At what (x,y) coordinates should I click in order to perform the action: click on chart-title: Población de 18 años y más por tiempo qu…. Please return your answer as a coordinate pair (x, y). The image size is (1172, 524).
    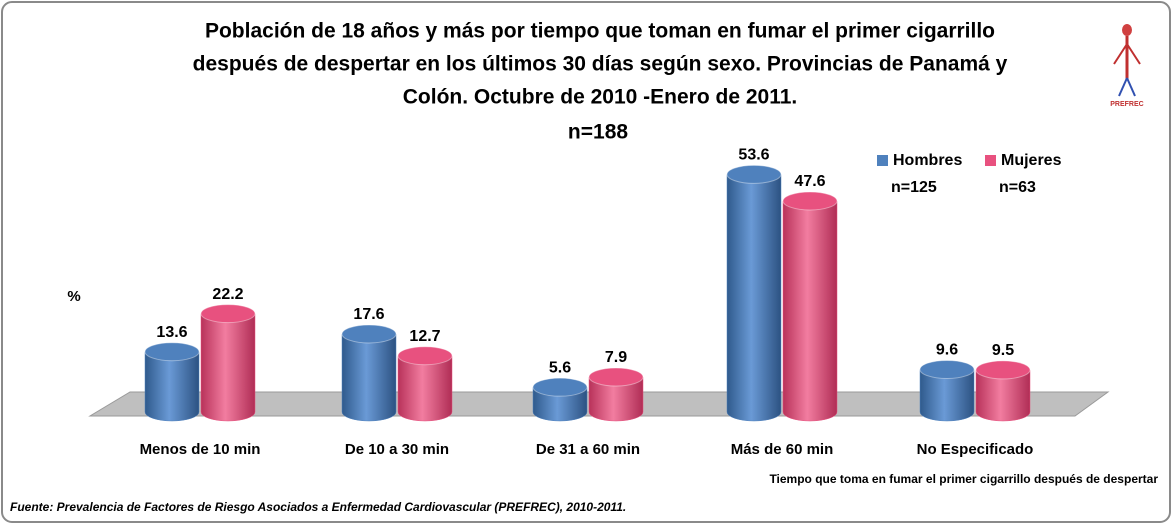
    Looking at the image, I should click on (600, 31).